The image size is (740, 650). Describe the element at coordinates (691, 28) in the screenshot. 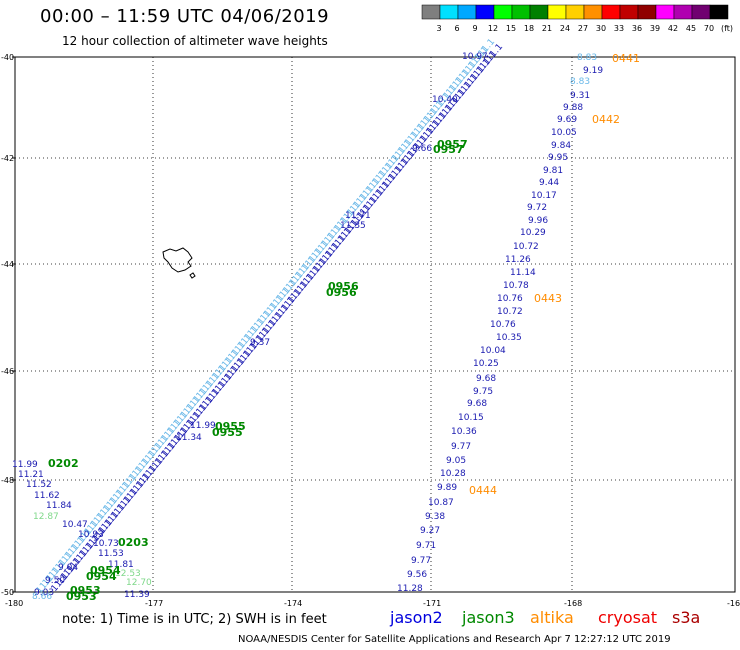

I see `colorbar-label: 45` at that location.